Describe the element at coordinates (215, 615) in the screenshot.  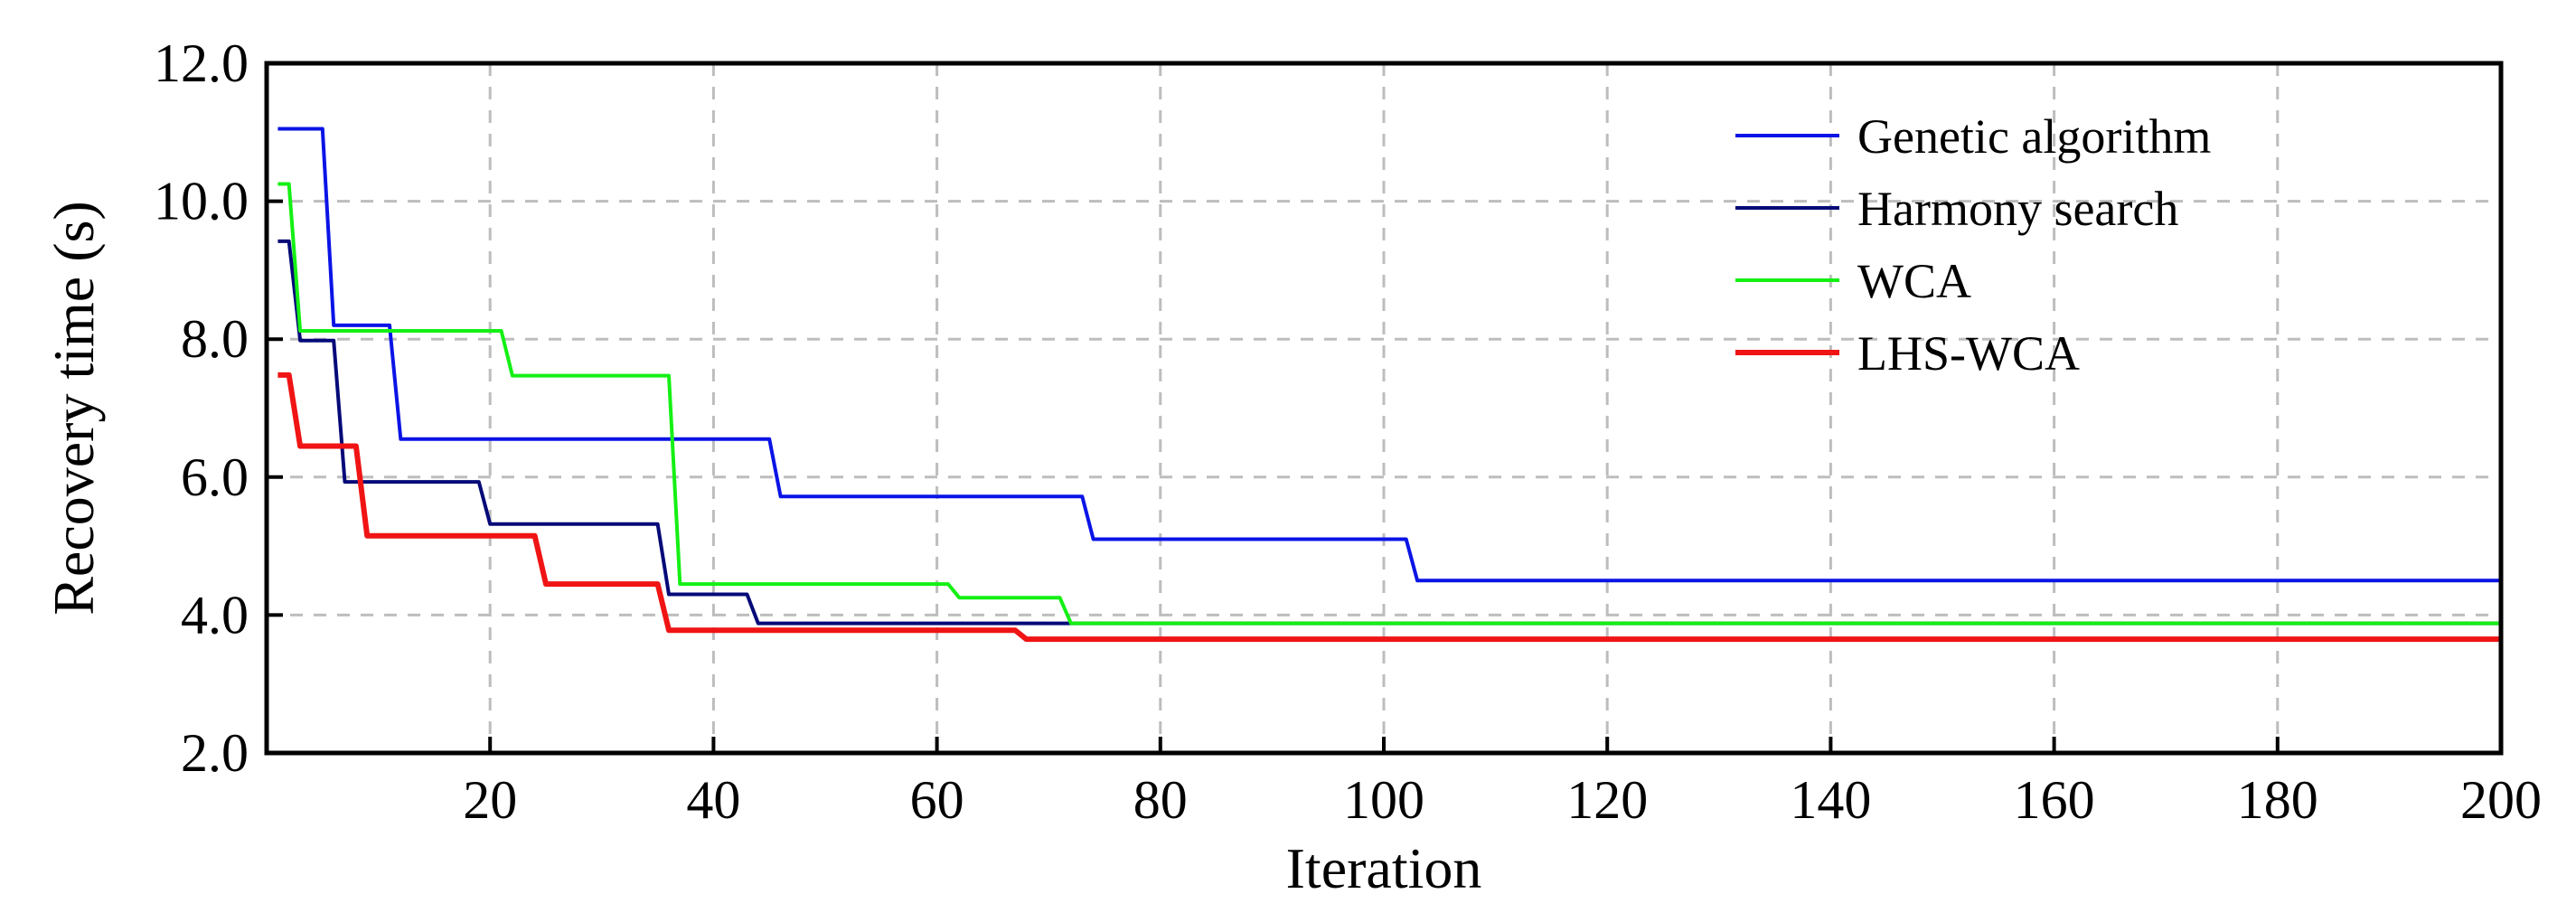
I see `y-tick-label: 4.0` at that location.